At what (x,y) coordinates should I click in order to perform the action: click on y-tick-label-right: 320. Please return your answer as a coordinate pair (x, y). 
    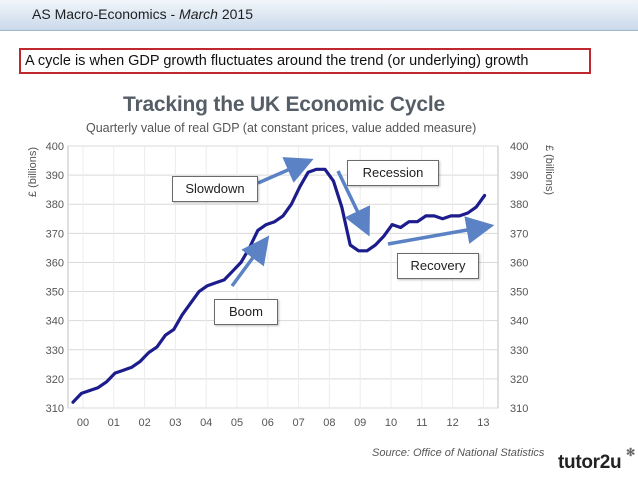
    Looking at the image, I should click on (519, 380).